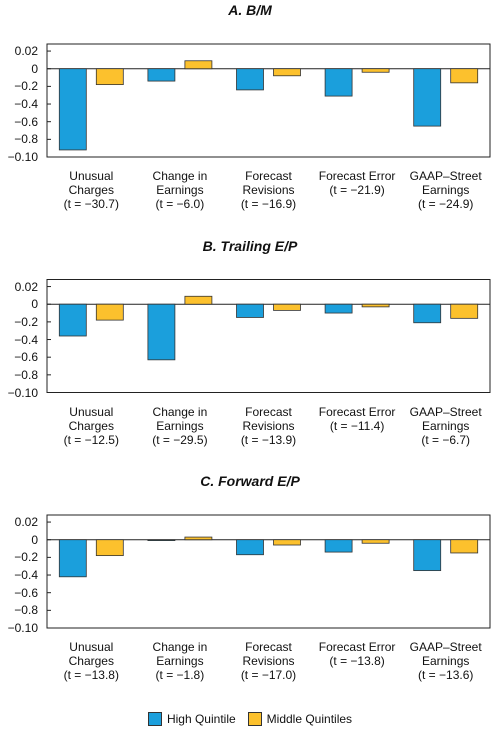  What do you see at coordinates (357, 661) in the screenshot?
I see `t-stat: (t = −13.8)` at bounding box center [357, 661].